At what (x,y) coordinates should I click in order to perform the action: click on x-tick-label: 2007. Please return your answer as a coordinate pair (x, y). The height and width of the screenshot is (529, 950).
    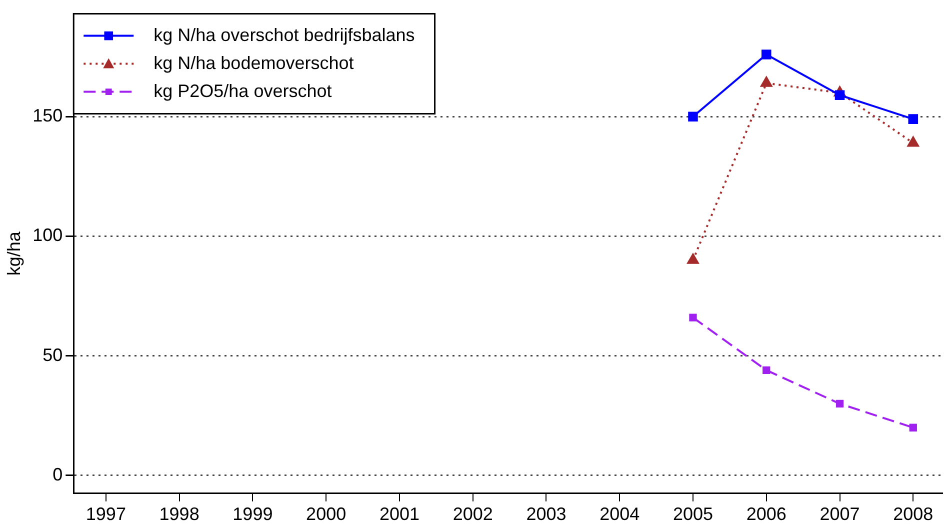
    Looking at the image, I should click on (840, 514).